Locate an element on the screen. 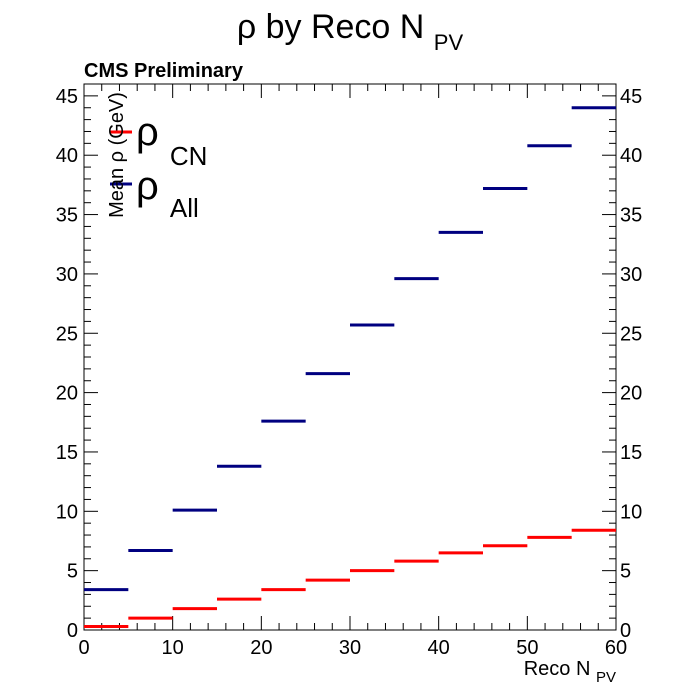 This screenshot has width=700, height=700. chart-title: ρ by Reco N PV is located at coordinates (350, 31).